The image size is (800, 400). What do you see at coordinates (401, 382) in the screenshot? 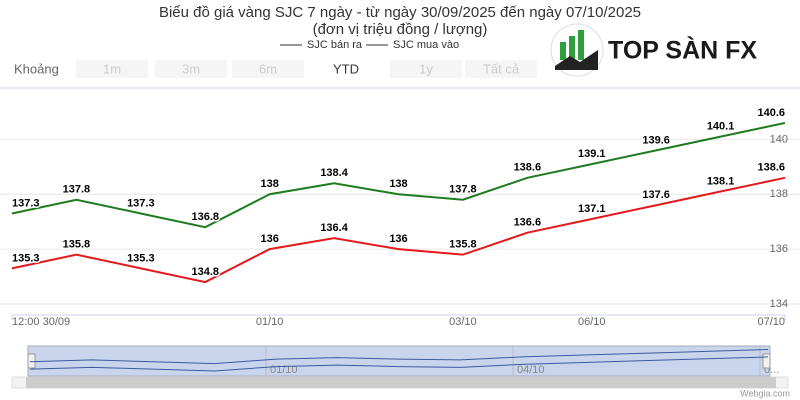
I see `scrollbar-thumb` at bounding box center [401, 382].